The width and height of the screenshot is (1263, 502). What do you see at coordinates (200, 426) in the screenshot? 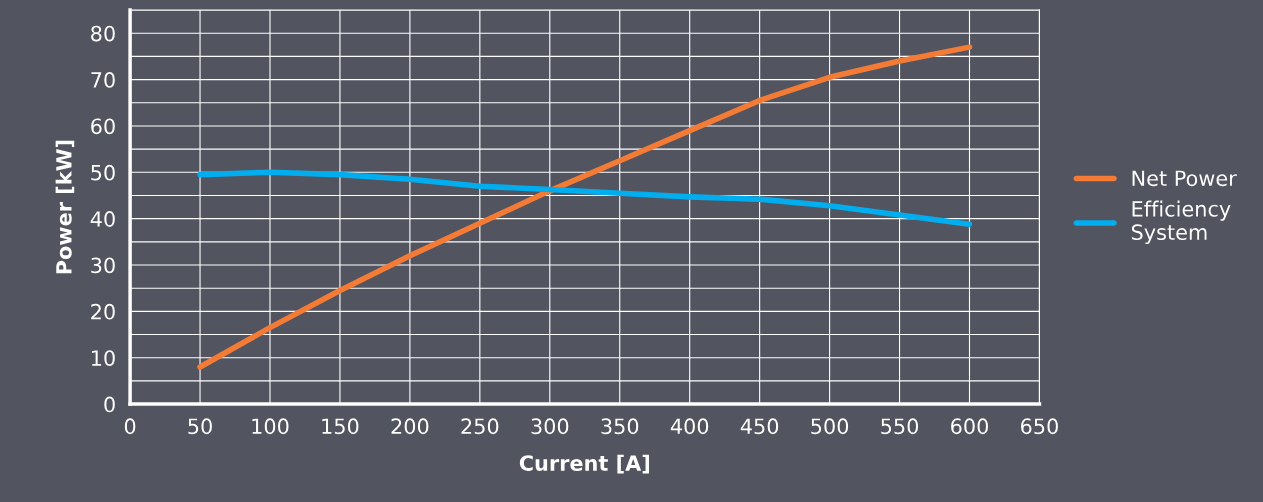
I see `x-tick-label: 50` at bounding box center [200, 426].